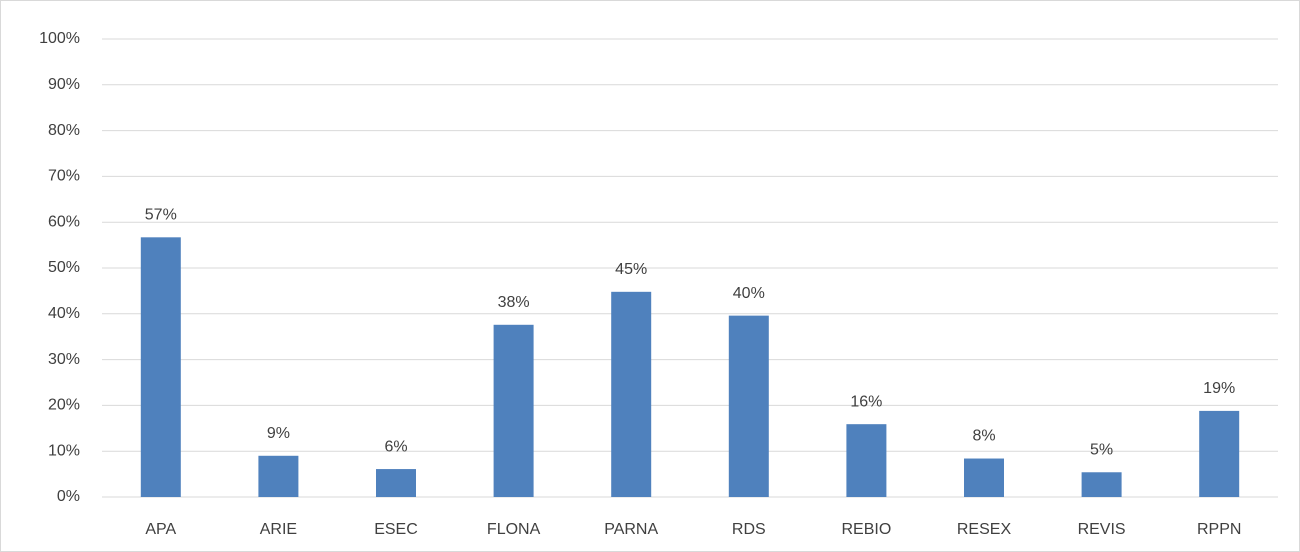 The height and width of the screenshot is (552, 1300). I want to click on x-tick-label: REVIS, so click(1102, 529).